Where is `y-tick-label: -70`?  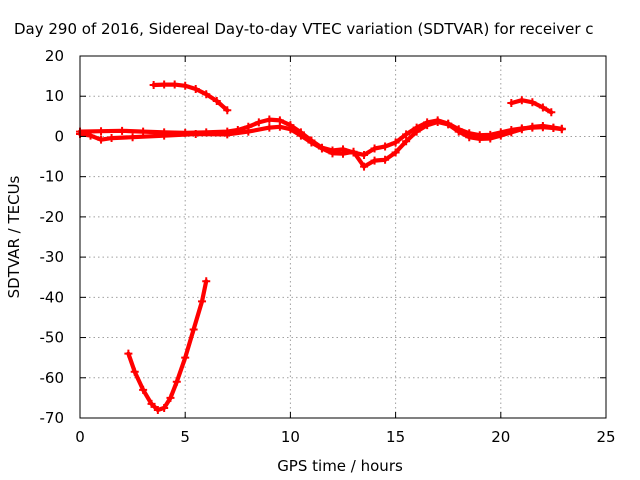 y-tick-label: -70 is located at coordinates (52, 418).